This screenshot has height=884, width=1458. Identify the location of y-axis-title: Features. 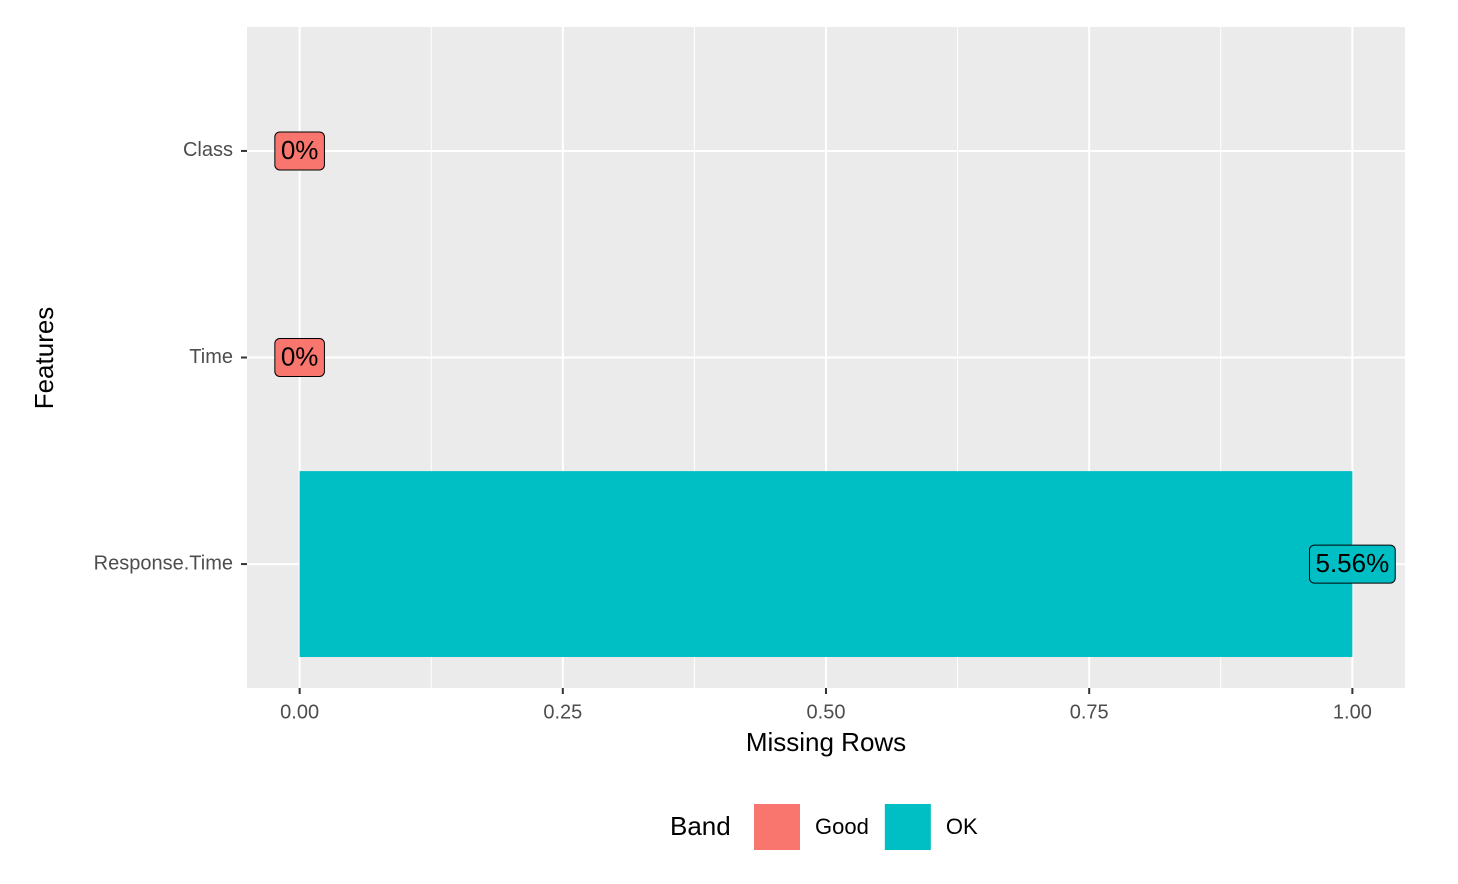
(44, 358).